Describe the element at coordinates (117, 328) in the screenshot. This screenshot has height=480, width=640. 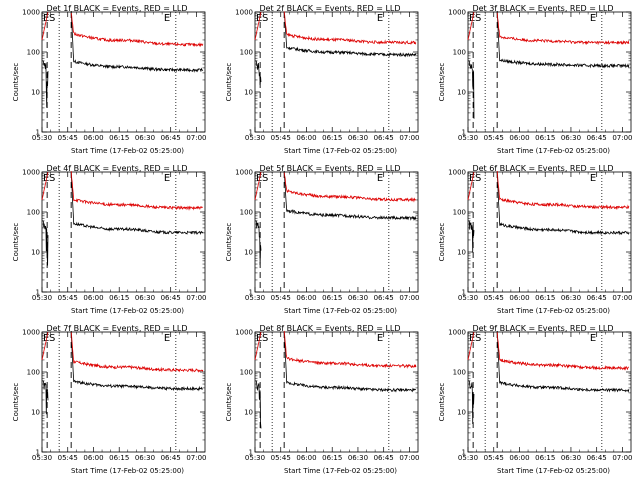
I see `panel-title: Det 7f BLACK = Events, RED = LLD` at that location.